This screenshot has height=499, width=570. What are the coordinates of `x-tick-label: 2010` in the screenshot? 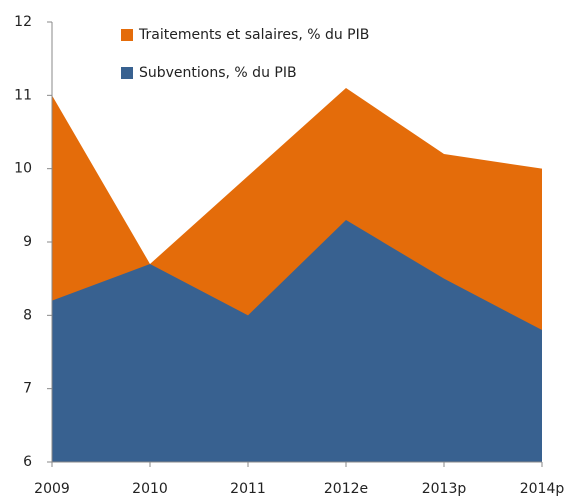 It's located at (150, 489).